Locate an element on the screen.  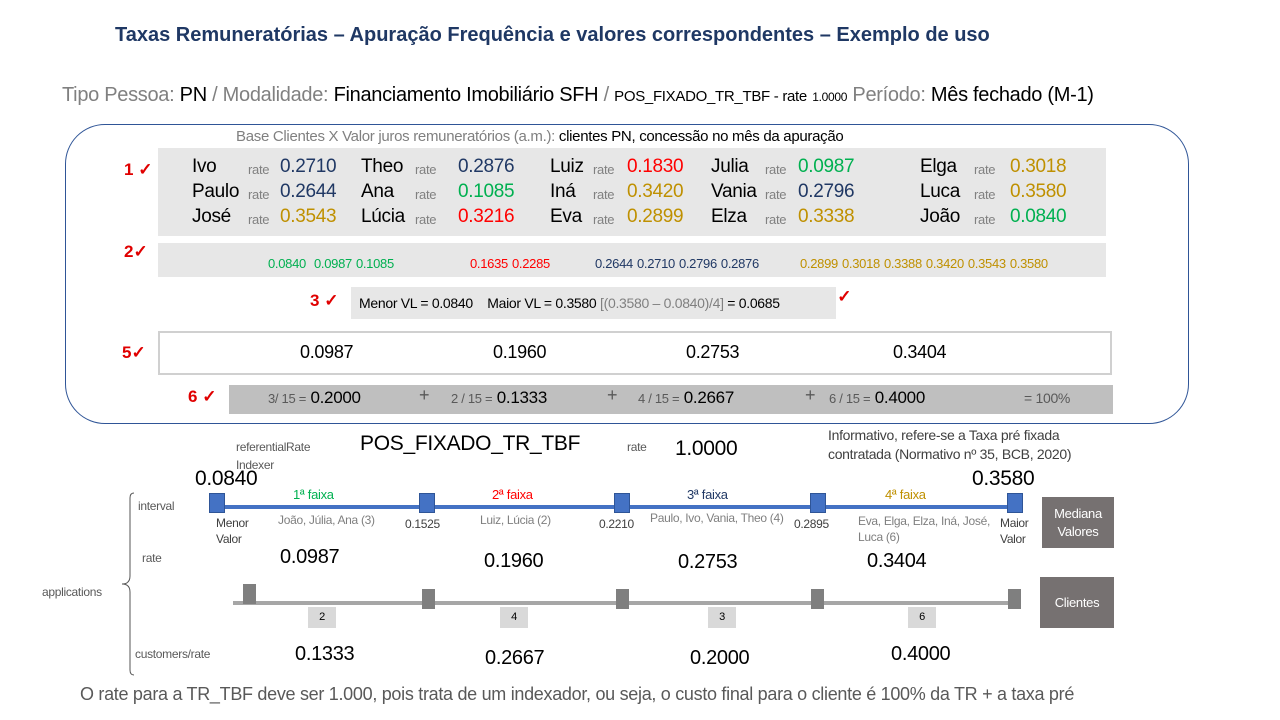
formula: [(0.3580 – 0.0840)/4] is located at coordinates (662, 303).